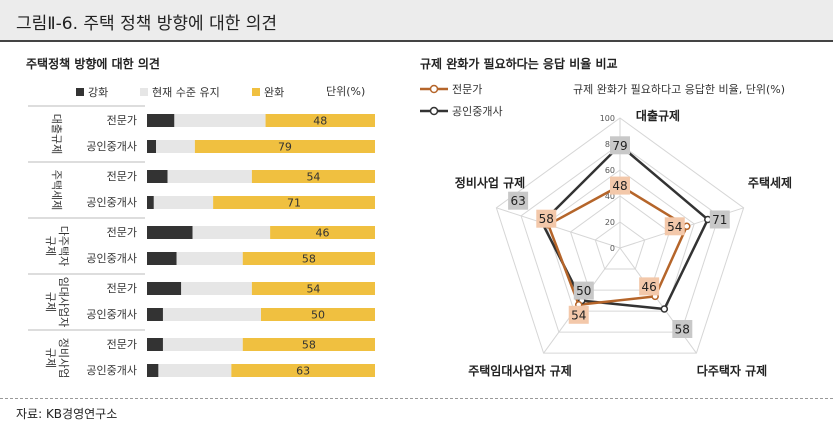 Image resolution: width=833 pixels, height=429 pixels. I want to click on radar-value-label: 79, so click(619, 146).